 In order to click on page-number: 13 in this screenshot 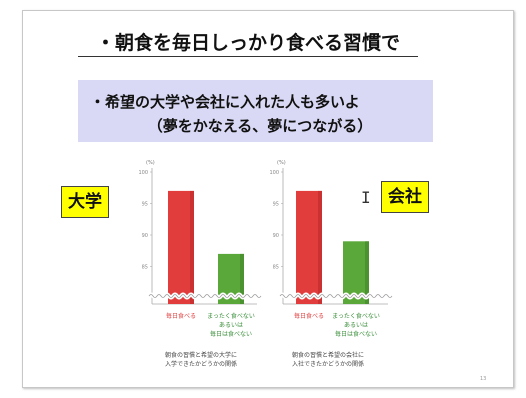, I will do `click(483, 379)`.